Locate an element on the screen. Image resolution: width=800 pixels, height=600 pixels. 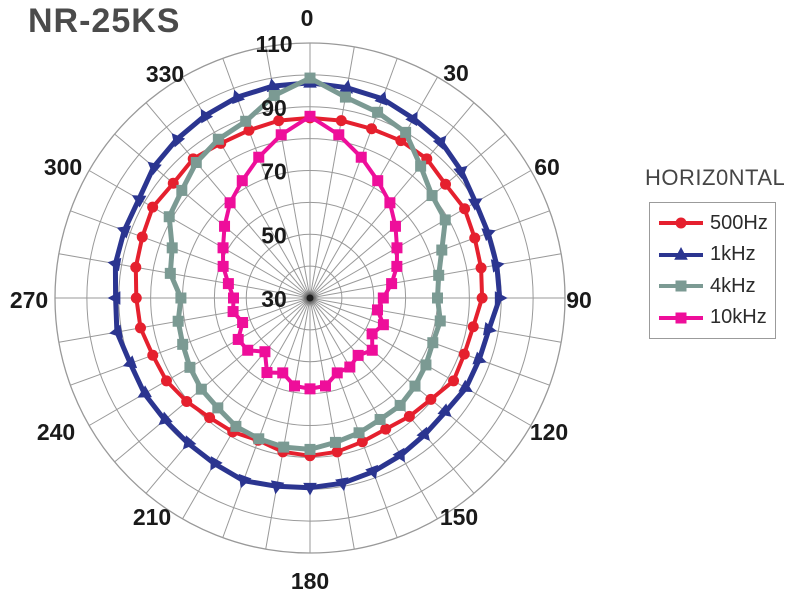
legend-item-1khz: 1kHz is located at coordinates (716, 254).